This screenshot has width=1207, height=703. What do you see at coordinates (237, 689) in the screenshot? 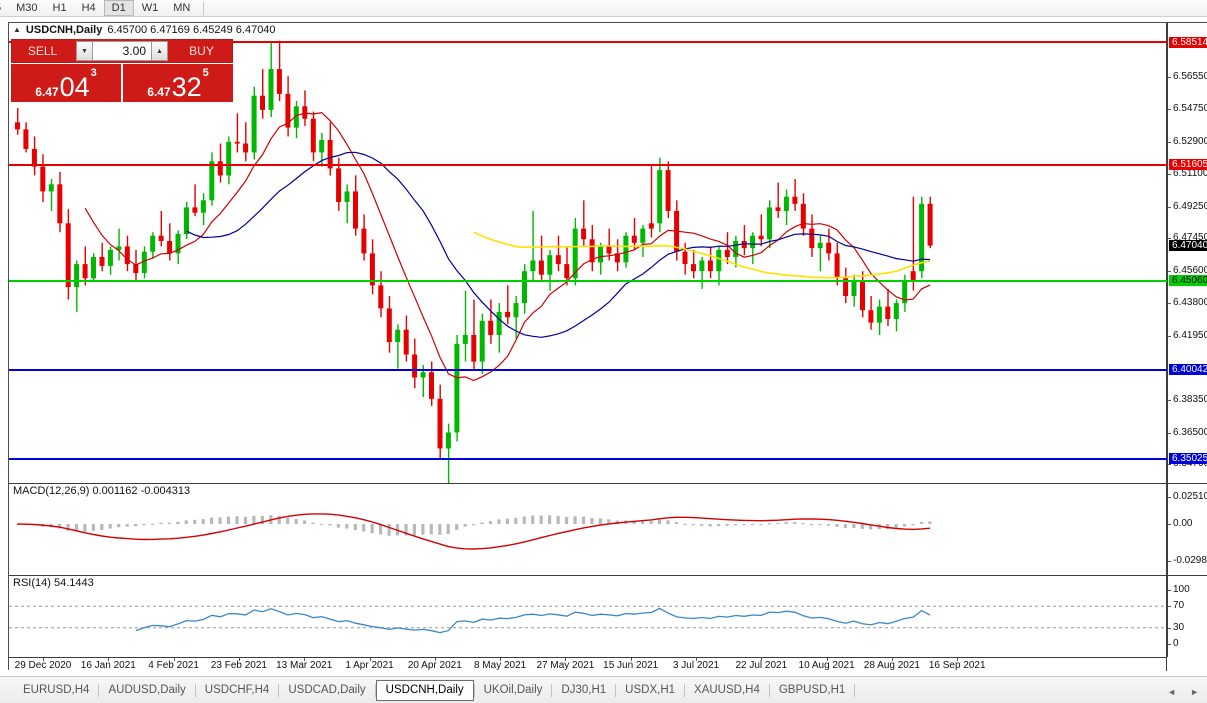
I see `chart-tab-usdchf-h4: USDCHF,H4` at bounding box center [237, 689].